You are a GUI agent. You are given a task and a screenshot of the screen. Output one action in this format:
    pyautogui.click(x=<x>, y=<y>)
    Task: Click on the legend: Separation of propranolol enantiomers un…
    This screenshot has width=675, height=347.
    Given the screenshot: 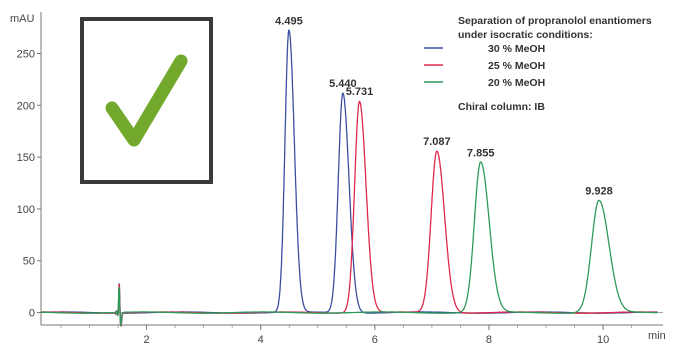 What is the action you would take?
    pyautogui.click(x=538, y=64)
    